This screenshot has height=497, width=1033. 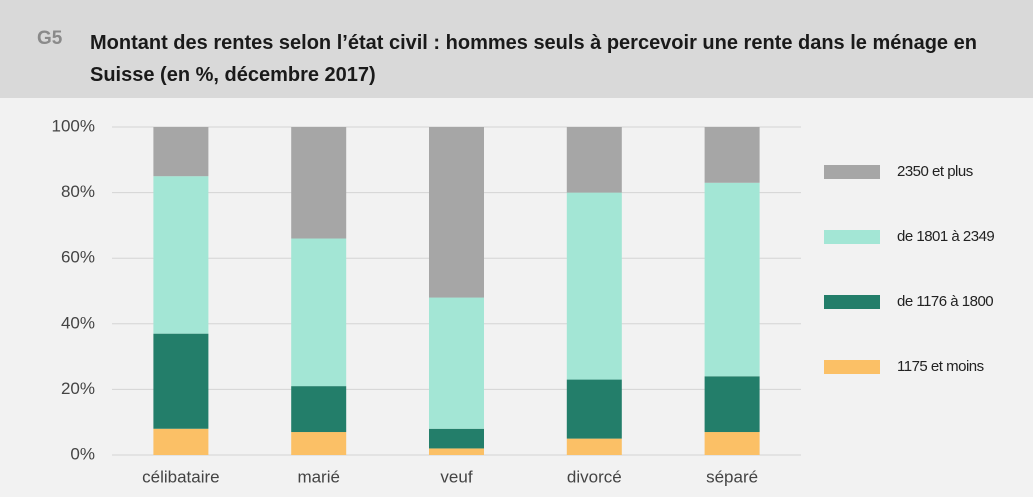 I want to click on x-tick-label: célibataire, so click(x=181, y=476).